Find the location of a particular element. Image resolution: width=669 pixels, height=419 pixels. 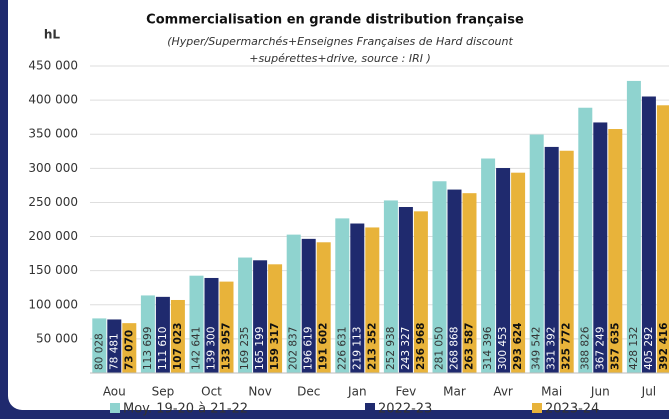

y-tick-label: 450 000 is located at coordinates (53, 66).